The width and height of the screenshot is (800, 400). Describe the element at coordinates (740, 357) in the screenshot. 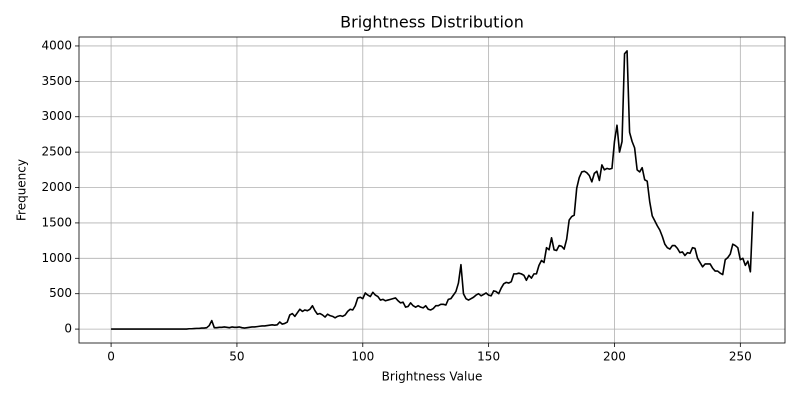

I see `x-tick-label: 250` at that location.